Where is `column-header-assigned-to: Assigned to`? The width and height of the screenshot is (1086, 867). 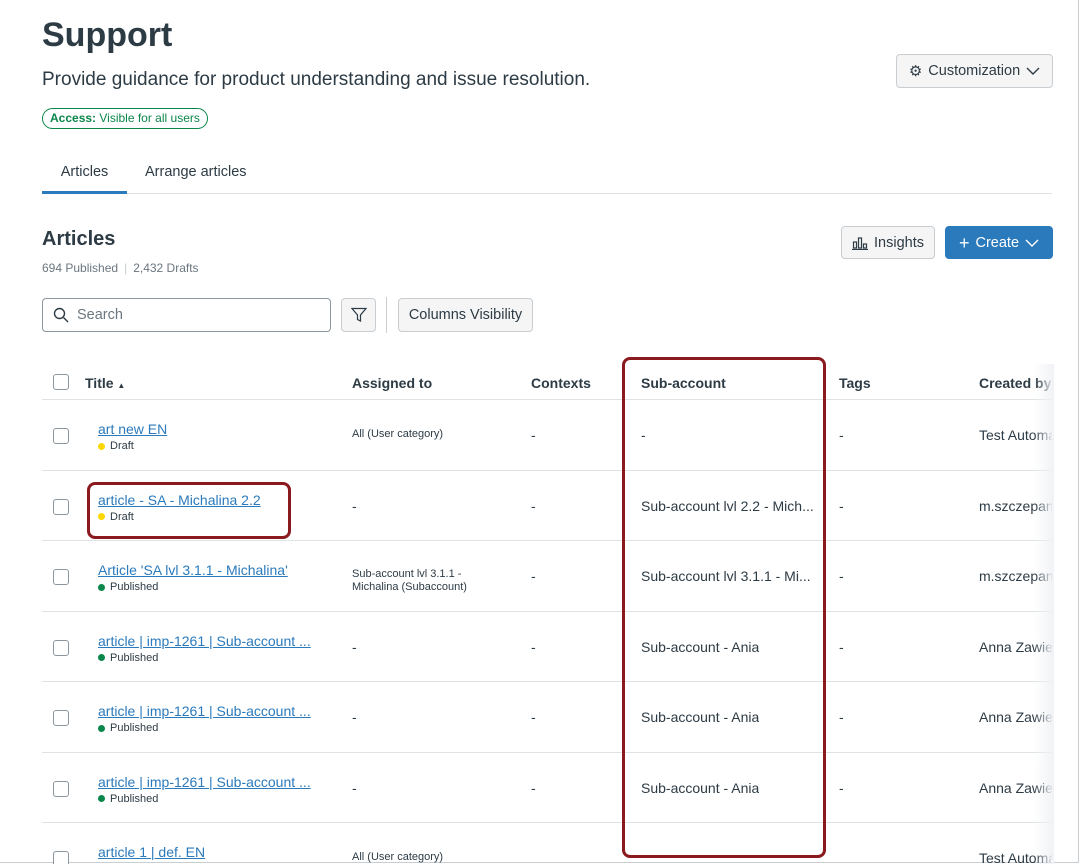 column-header-assigned-to: Assigned to is located at coordinates (392, 383).